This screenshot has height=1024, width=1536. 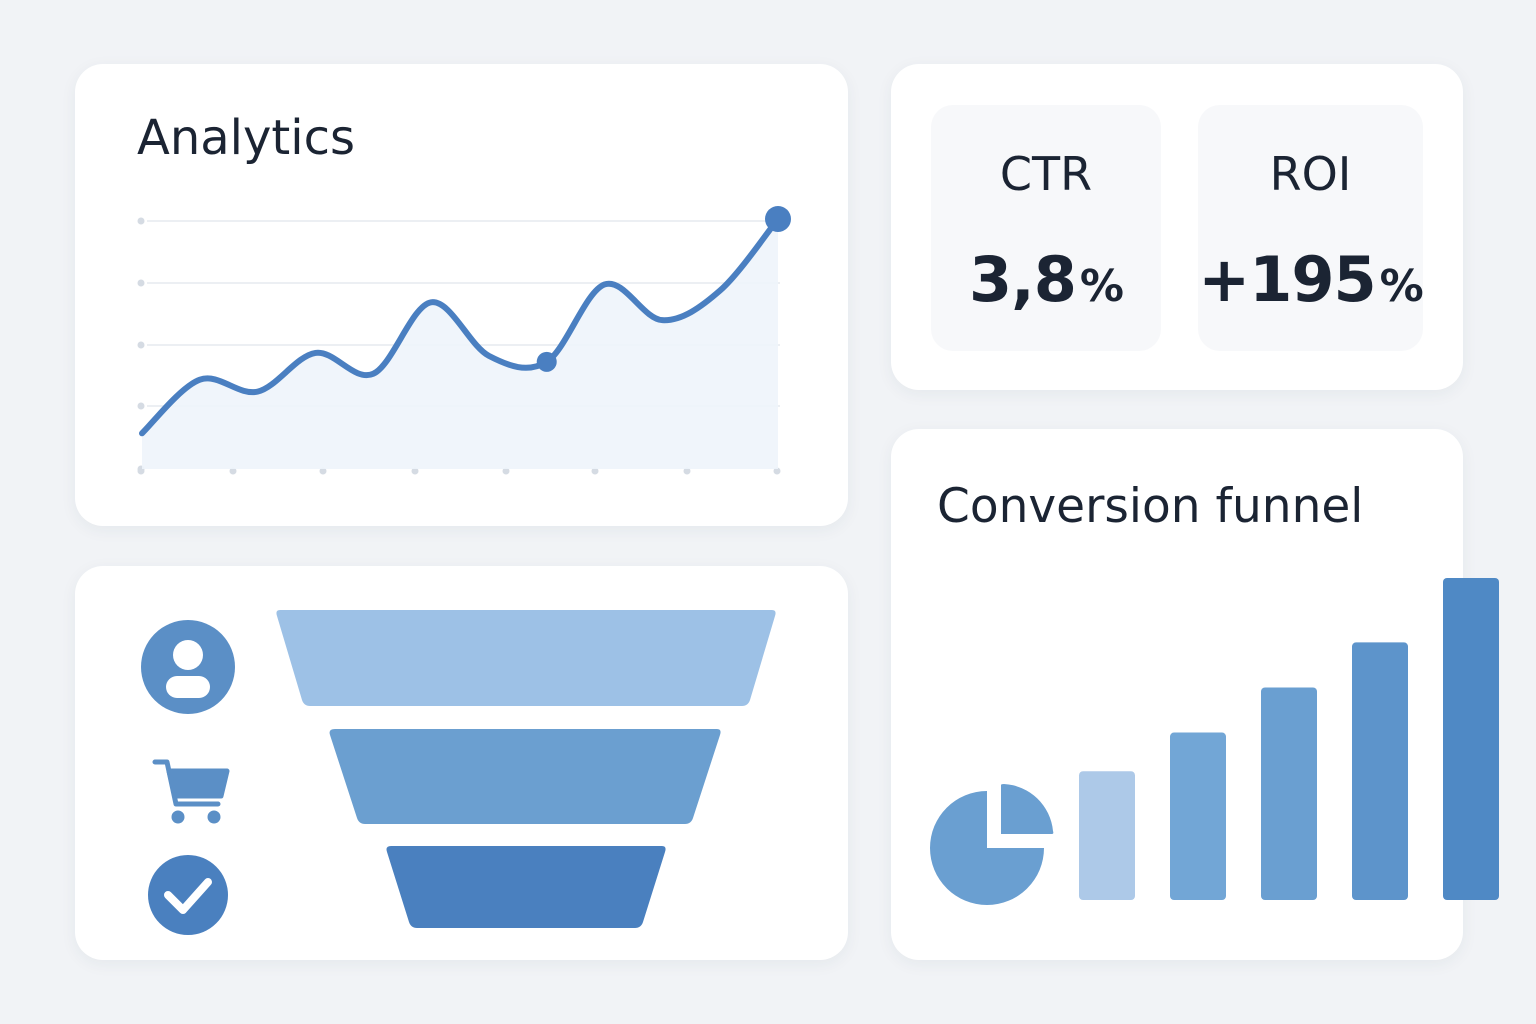 I want to click on kpi-label-roi: ROI, so click(x=1310, y=174).